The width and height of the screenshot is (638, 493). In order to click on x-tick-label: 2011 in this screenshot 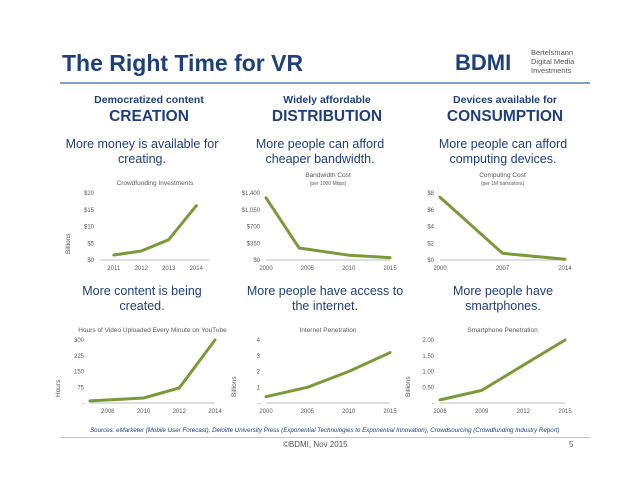, I will do `click(114, 269)`.